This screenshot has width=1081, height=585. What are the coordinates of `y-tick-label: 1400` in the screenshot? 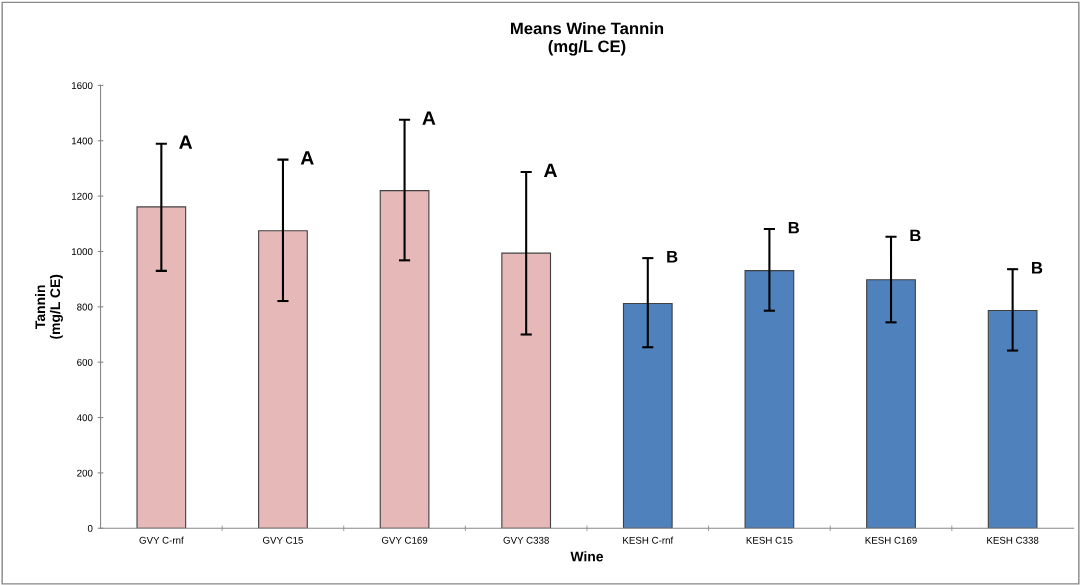 It's located at (82, 141).